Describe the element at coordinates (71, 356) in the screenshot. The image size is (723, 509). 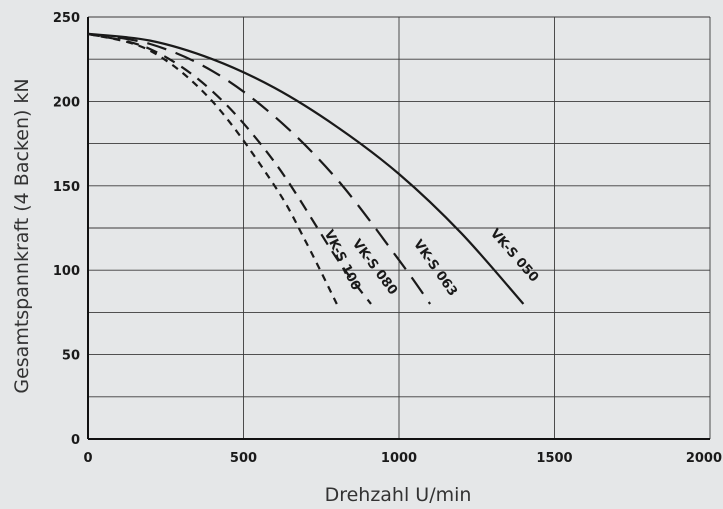
I see `y-tick-label: 50` at that location.